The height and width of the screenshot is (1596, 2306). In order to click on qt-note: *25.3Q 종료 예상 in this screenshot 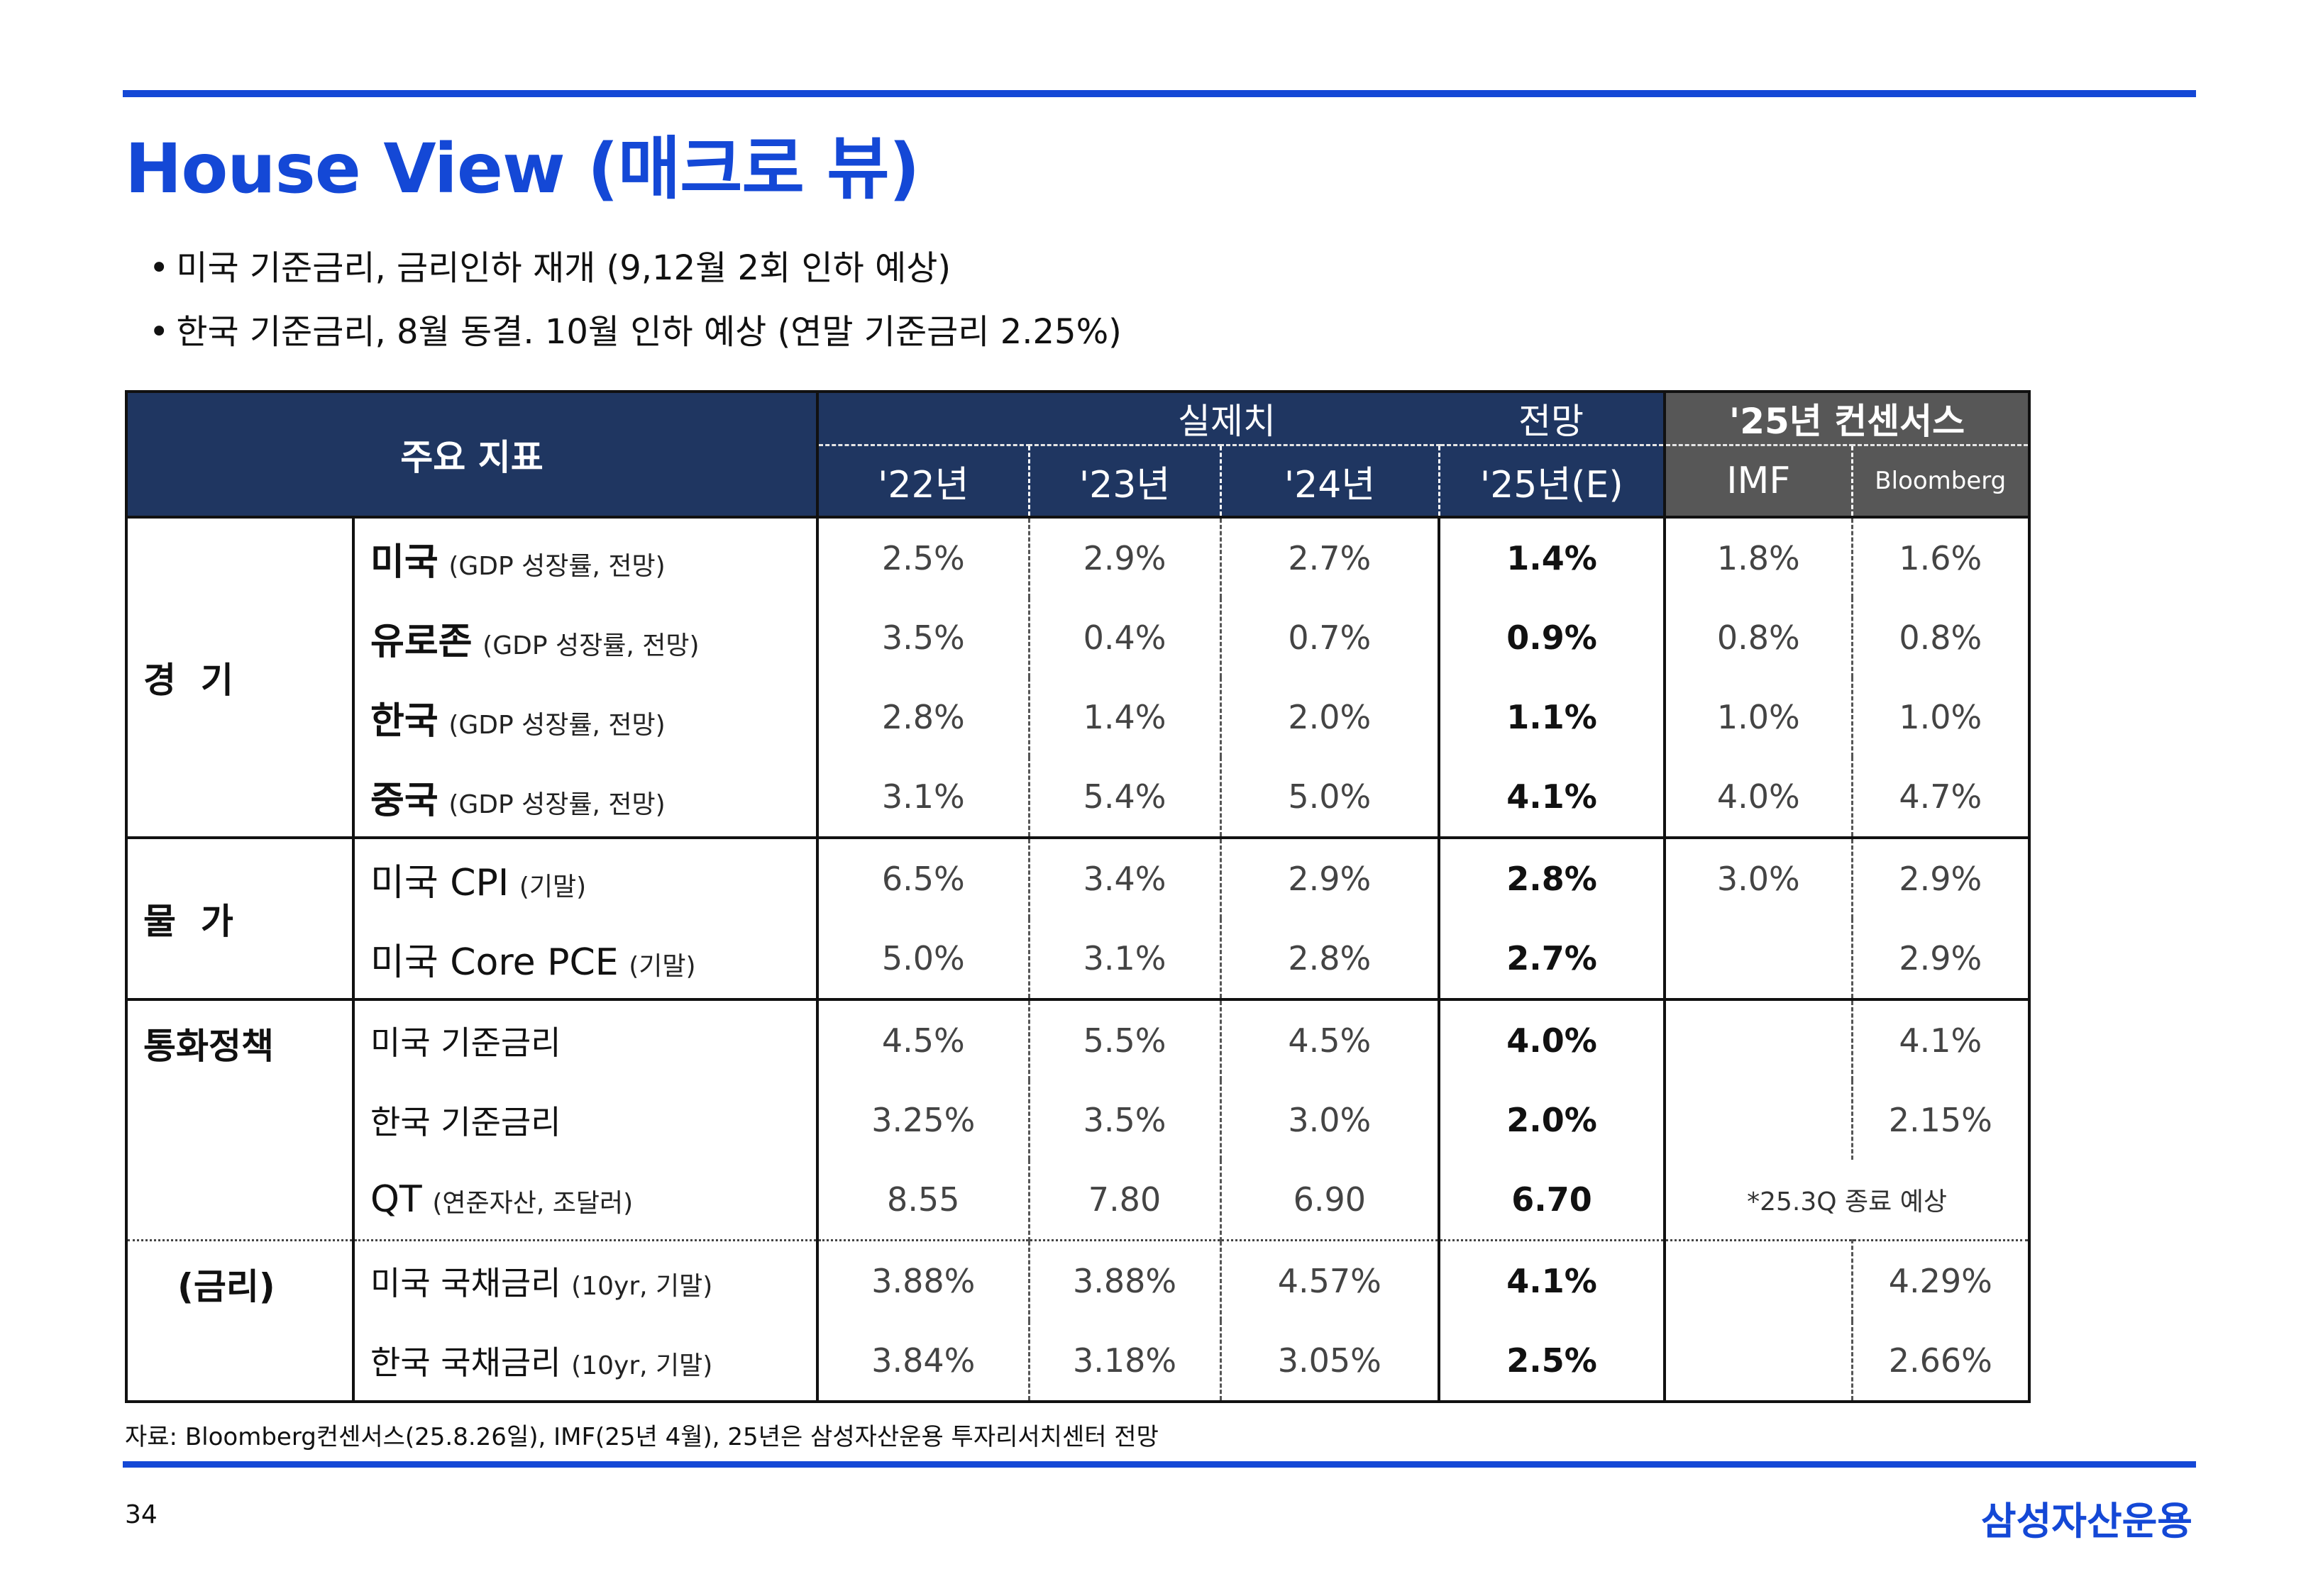, I will do `click(1848, 1200)`.